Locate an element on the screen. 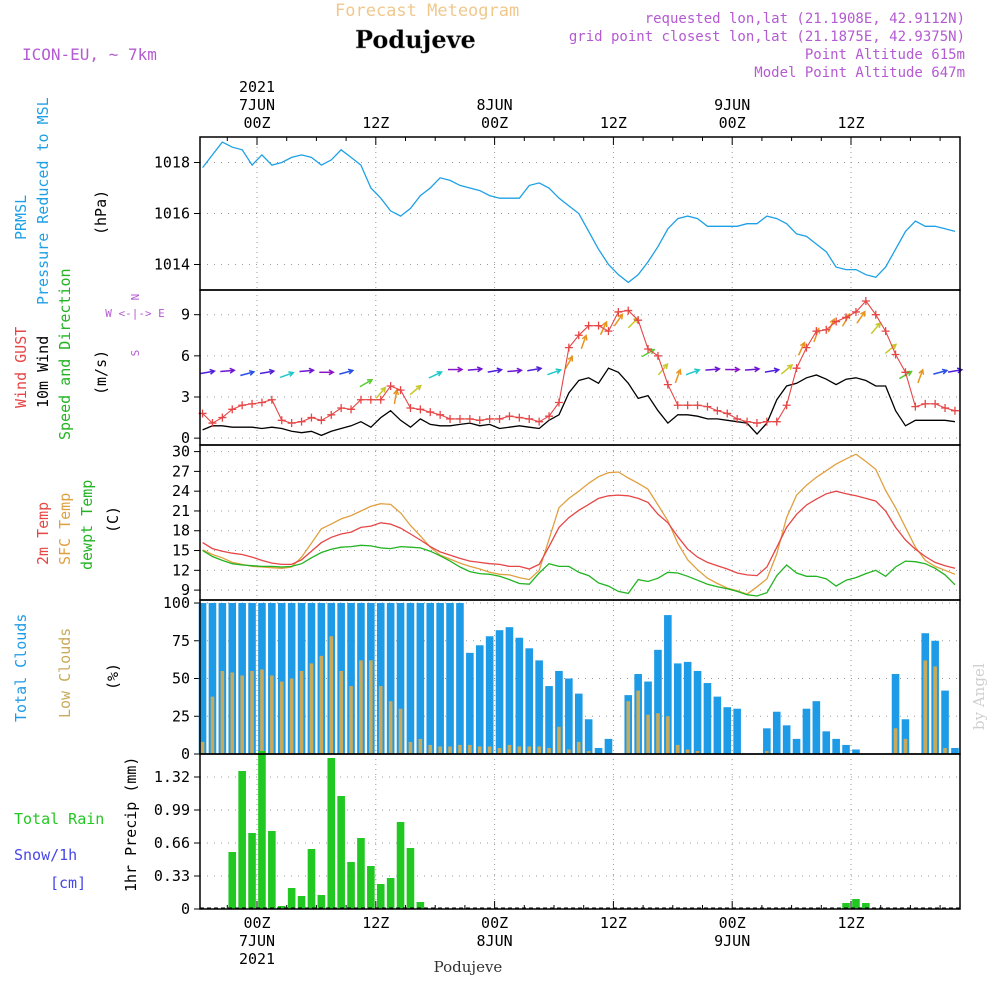 This screenshot has height=1000, width=1000. bottom-time-label: 12Z is located at coordinates (613, 923).